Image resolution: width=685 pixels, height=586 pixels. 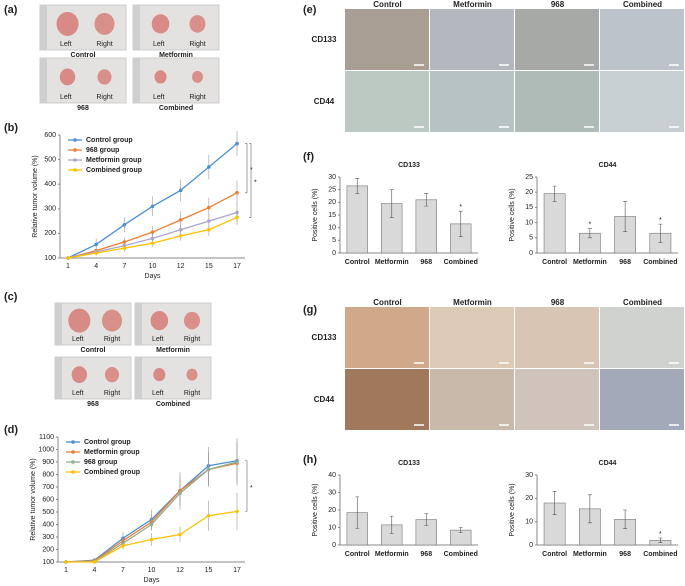 What do you see at coordinates (11, 128) in the screenshot?
I see `panel-label: (b)` at bounding box center [11, 128].